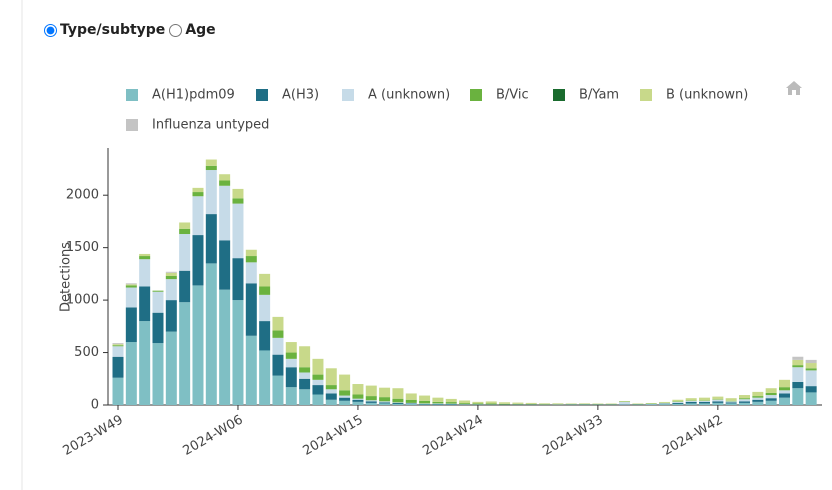 The width and height of the screenshot is (832, 490). Describe the element at coordinates (332, 436) in the screenshot. I see `x-tick-label: 2024-W15` at that location.